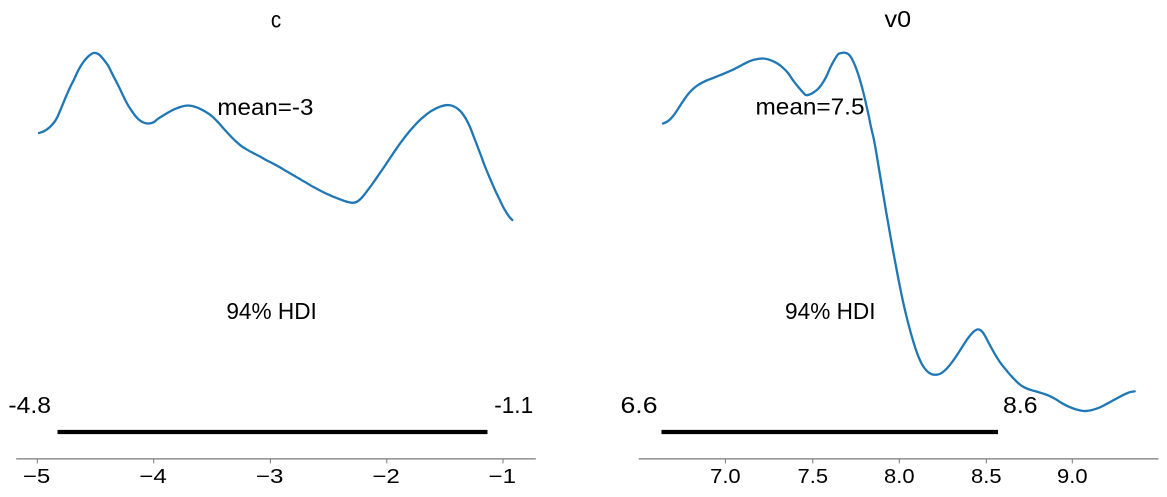 Image resolution: width=1167 pixels, height=497 pixels. I want to click on svg-text: -1.1, so click(513, 405).